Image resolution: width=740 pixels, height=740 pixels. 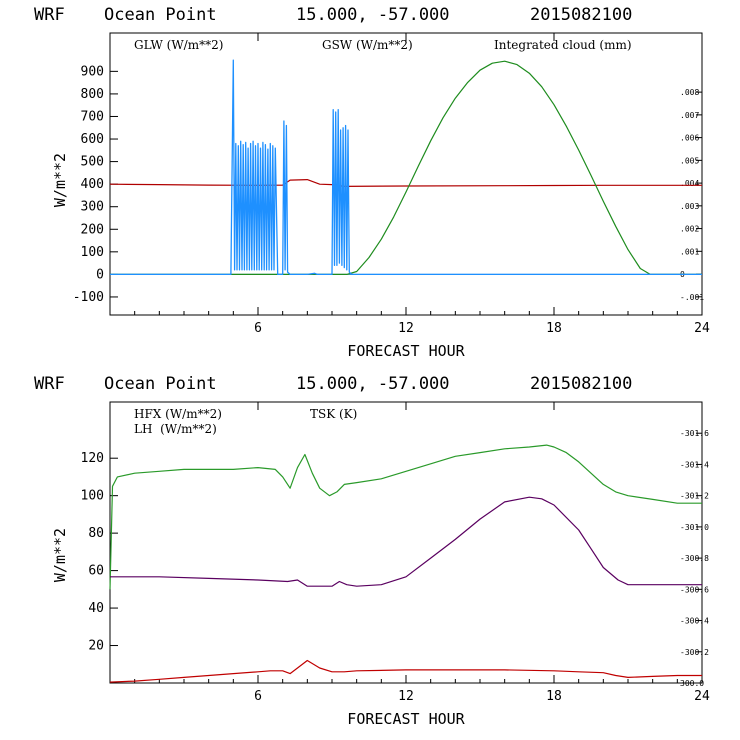 I want to click on top-y-tick-label: 700, so click(x=92, y=116).